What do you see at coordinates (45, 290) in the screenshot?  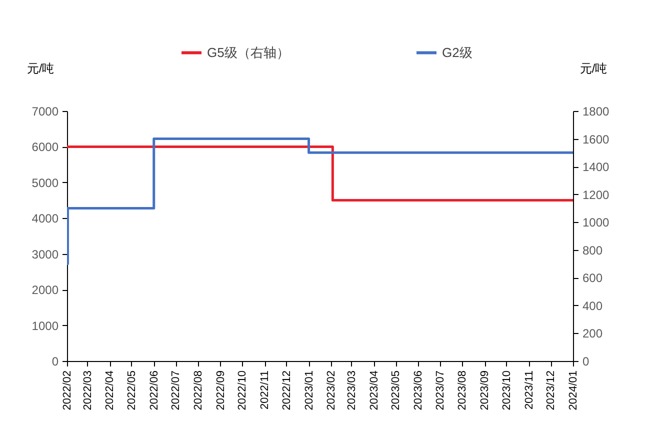 I see `y-tick-label: 2000` at bounding box center [45, 290].